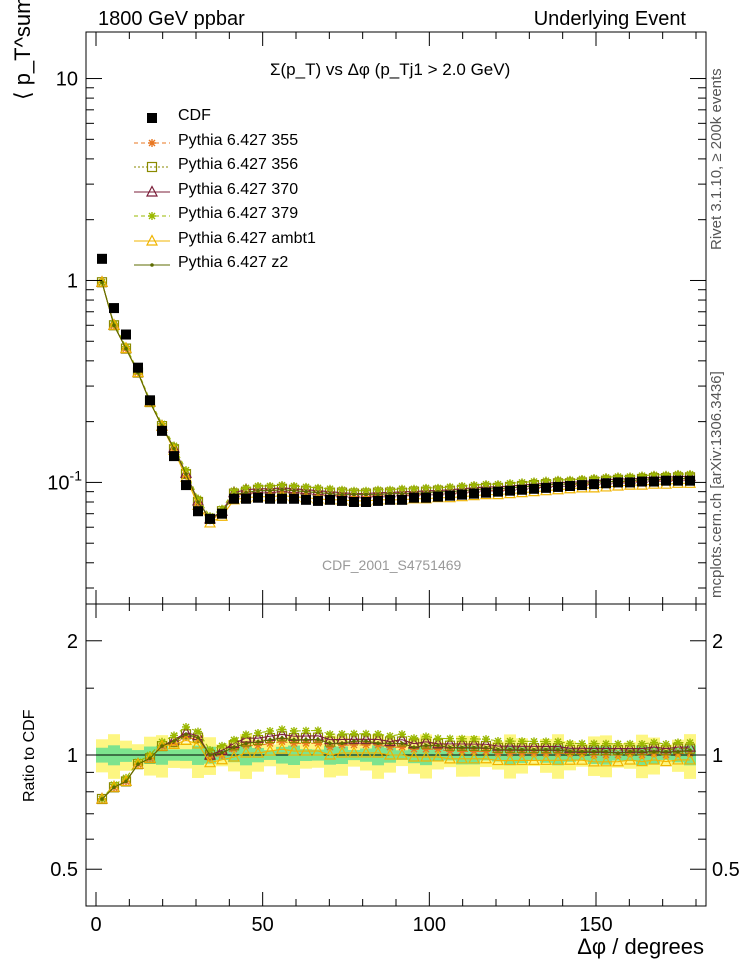  Describe the element at coordinates (716, 484) in the screenshot. I see `side-label-mcplots: mcplots.cern.ch [arXiv:1306.3436]` at that location.